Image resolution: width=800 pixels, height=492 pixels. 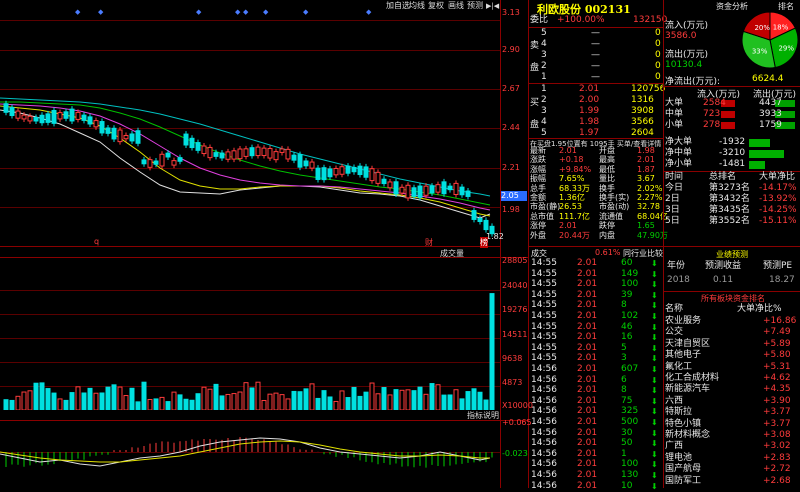 What do you see at coordinates (544, 273) in the screenshot?
I see `cell-value: 14:55` at bounding box center [544, 273].